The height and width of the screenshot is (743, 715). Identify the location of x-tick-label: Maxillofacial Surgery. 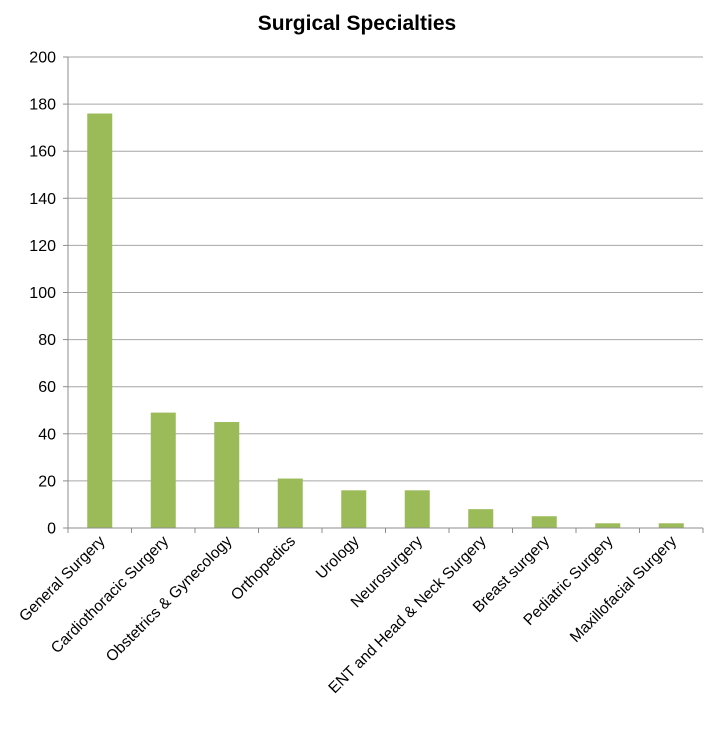
(623, 589).